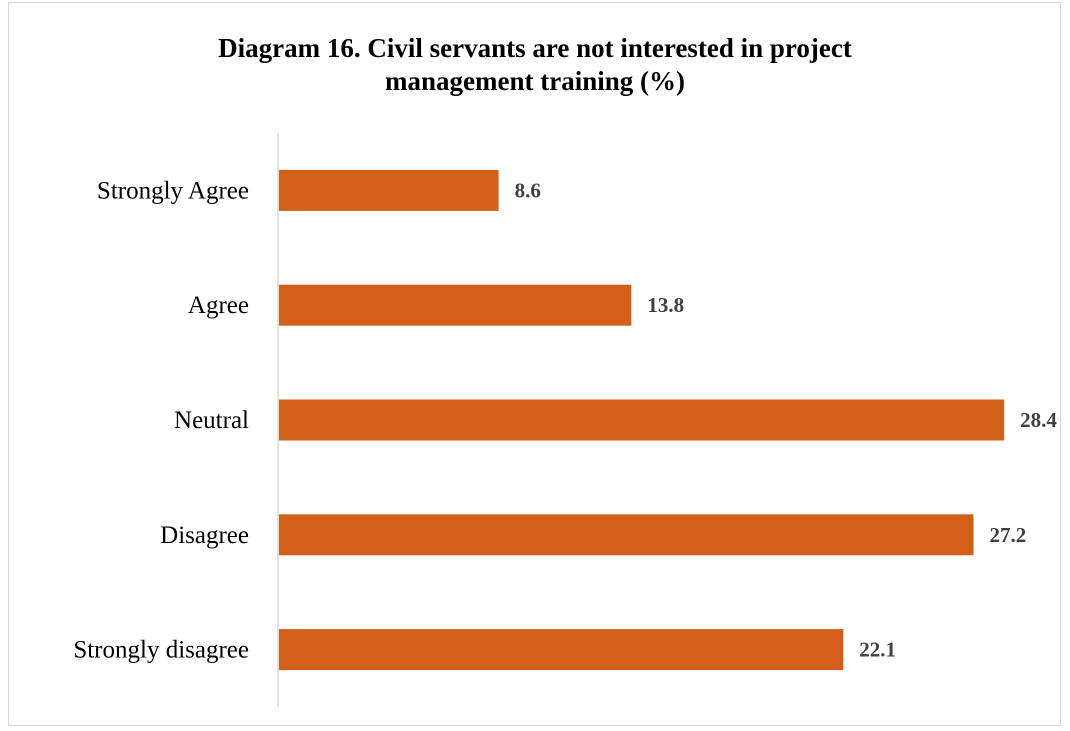 The image size is (1070, 731). I want to click on bar-disagree, so click(626, 535).